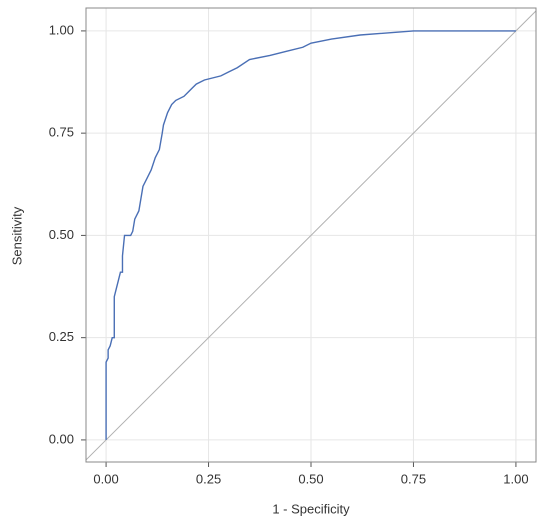  Describe the element at coordinates (61, 234) in the screenshot. I see `y-tick-label: 0.50` at that location.